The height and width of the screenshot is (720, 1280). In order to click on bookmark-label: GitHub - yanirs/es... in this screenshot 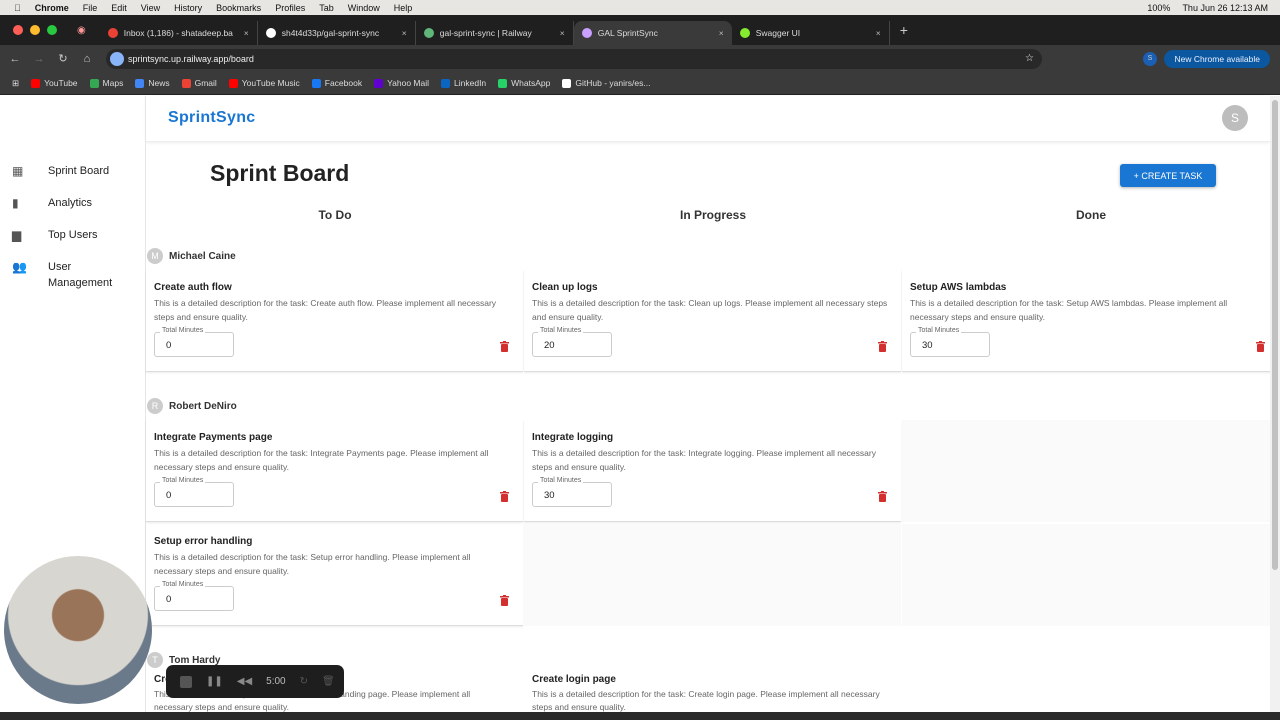, I will do `click(613, 83)`.